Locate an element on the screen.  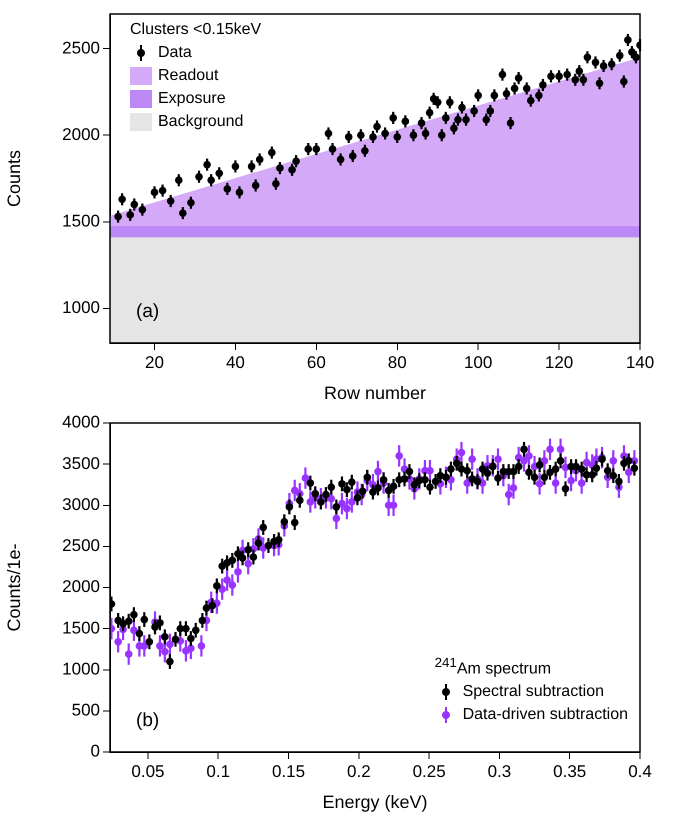
y-axis-title: Counts is located at coordinates (14, 179).